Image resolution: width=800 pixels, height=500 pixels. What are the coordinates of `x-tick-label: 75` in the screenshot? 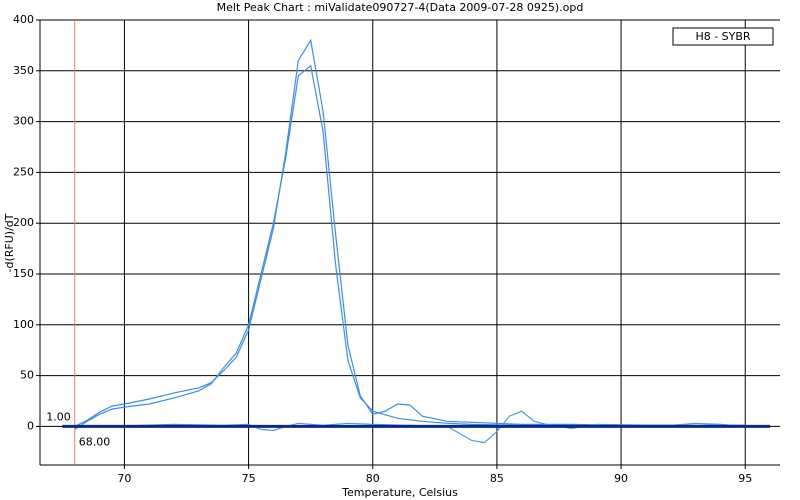 It's located at (249, 478).